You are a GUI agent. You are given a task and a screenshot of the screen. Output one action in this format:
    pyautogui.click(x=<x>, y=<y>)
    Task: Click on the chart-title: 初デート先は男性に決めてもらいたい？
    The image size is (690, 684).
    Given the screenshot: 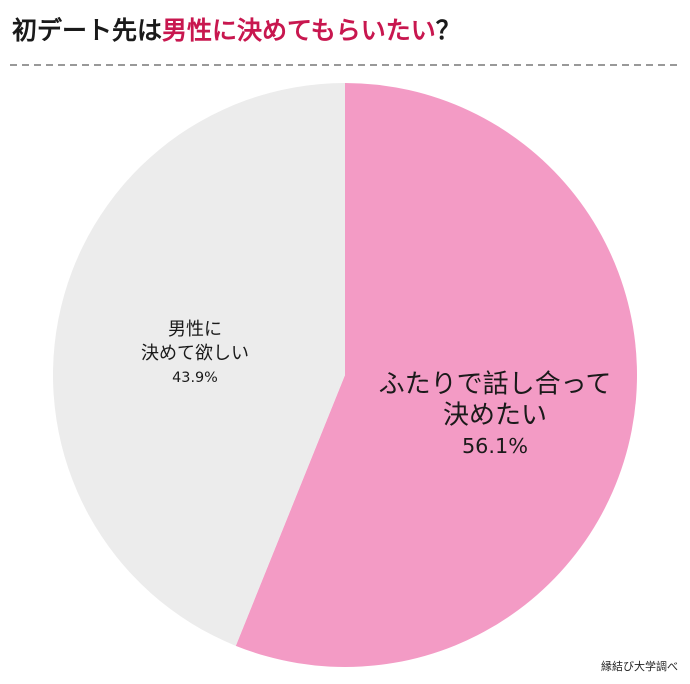 What is the action you would take?
    pyautogui.click(x=236, y=30)
    